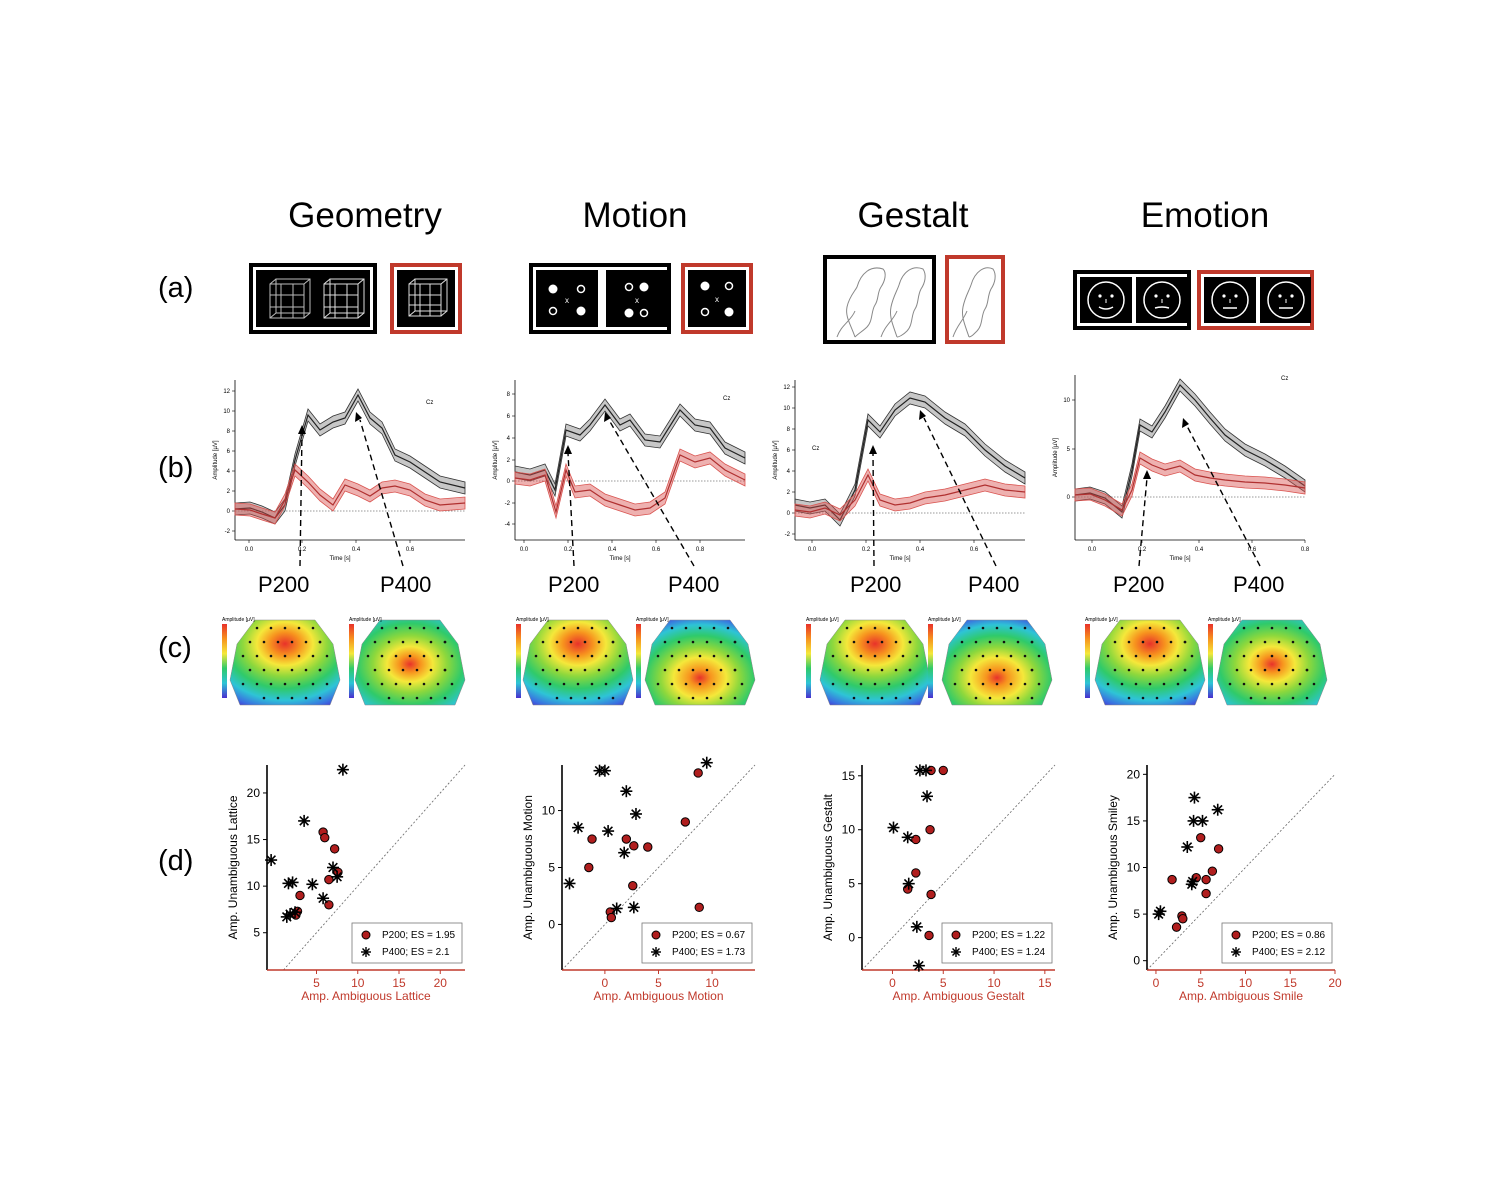 The image size is (1500, 1200). What do you see at coordinates (229, 432) in the screenshot?
I see `y-tick-label: 8` at bounding box center [229, 432].